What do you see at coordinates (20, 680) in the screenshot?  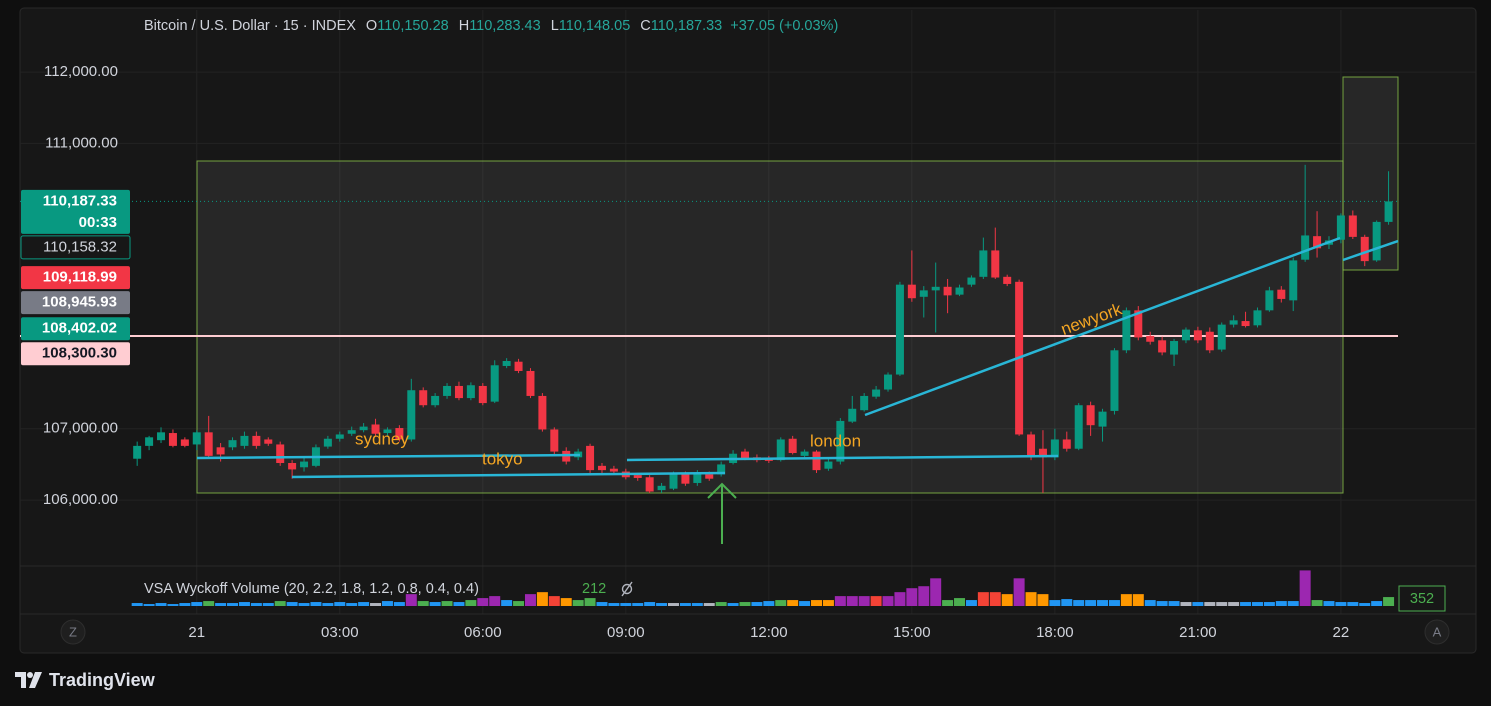 I see `logo-part` at bounding box center [20, 680].